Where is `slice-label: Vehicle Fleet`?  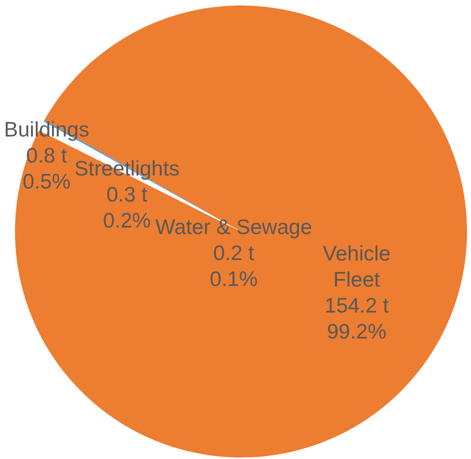 slice-label: Vehicle Fleet is located at coordinates (356, 267).